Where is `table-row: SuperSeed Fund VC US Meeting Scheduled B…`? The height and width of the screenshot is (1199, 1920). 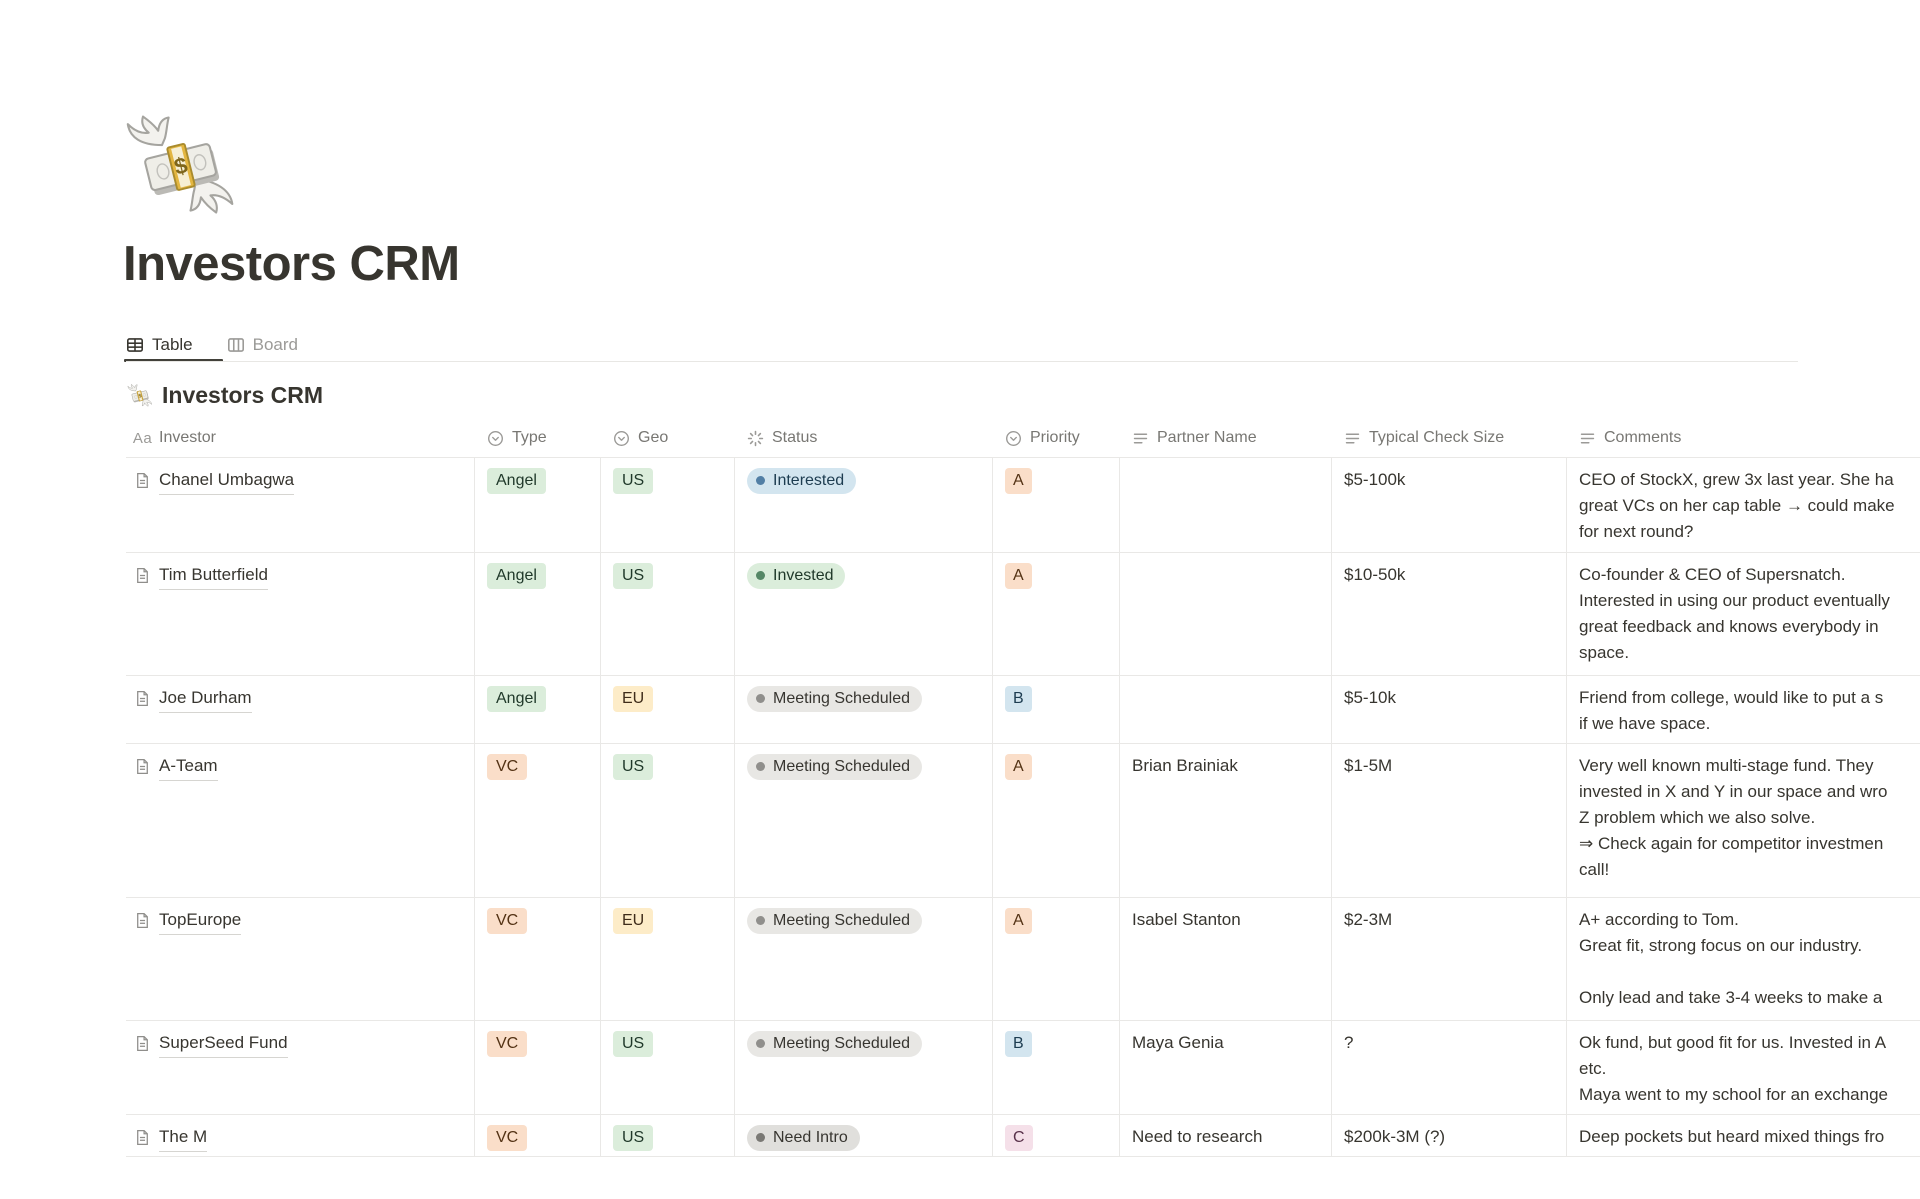 table-row: SuperSeed Fund VC US Meeting Scheduled B… is located at coordinates (1023, 1068).